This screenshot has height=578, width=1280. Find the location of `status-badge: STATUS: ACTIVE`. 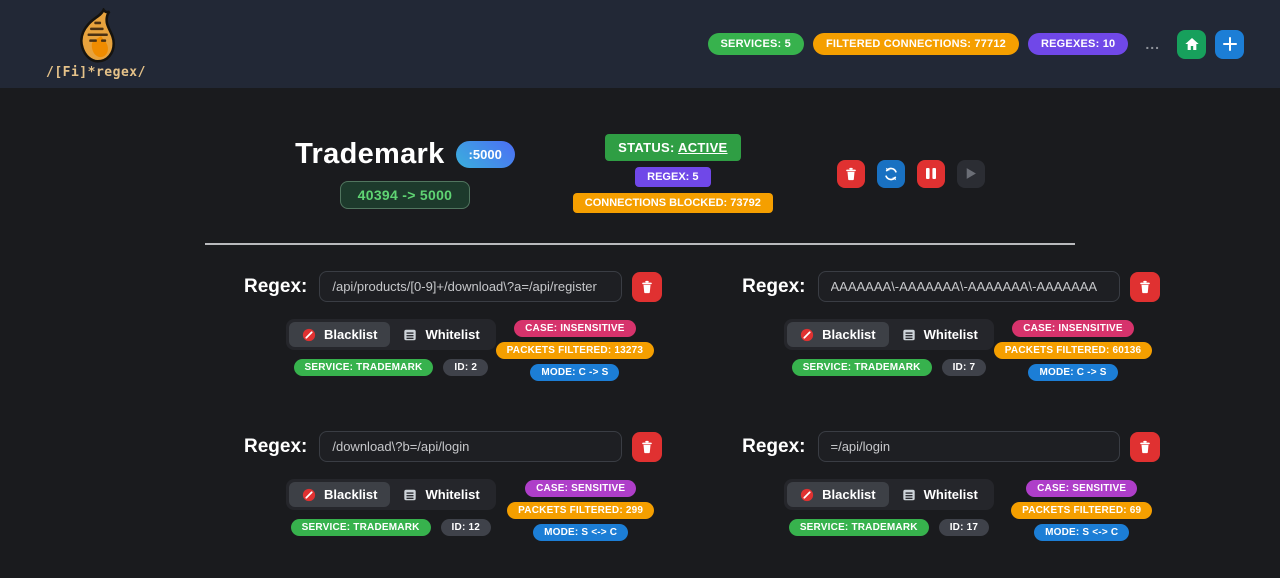

status-badge: STATUS: ACTIVE is located at coordinates (673, 147).